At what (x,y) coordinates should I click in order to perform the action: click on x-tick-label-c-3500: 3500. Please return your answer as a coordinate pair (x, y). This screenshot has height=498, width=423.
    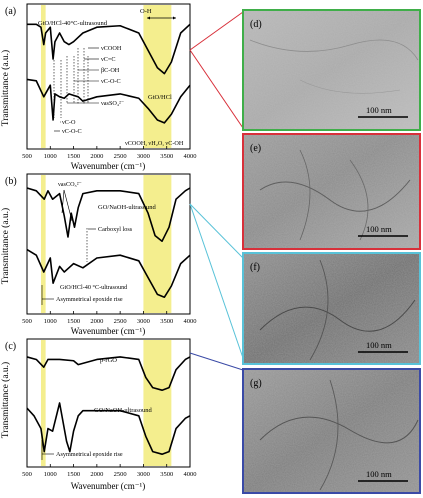
    Looking at the image, I should click on (166, 474).